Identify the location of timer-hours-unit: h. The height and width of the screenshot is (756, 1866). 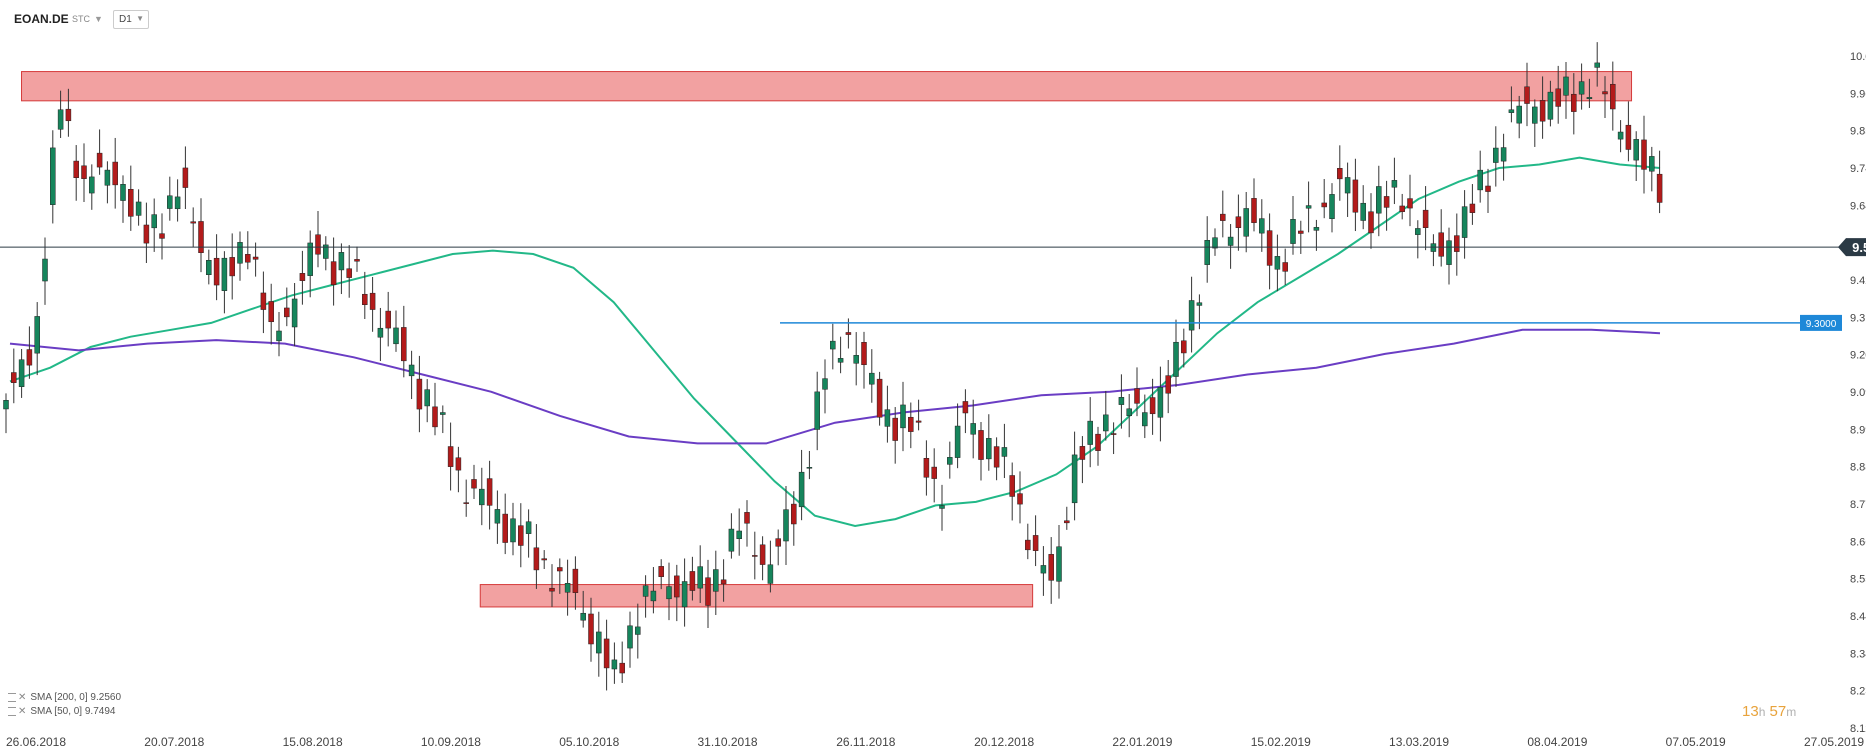
(1762, 712).